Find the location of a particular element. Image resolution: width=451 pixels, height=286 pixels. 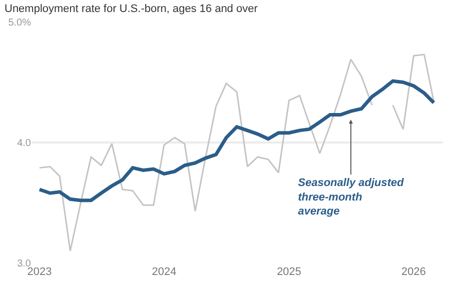

y-tick-label: 5.0% is located at coordinates (20, 23).